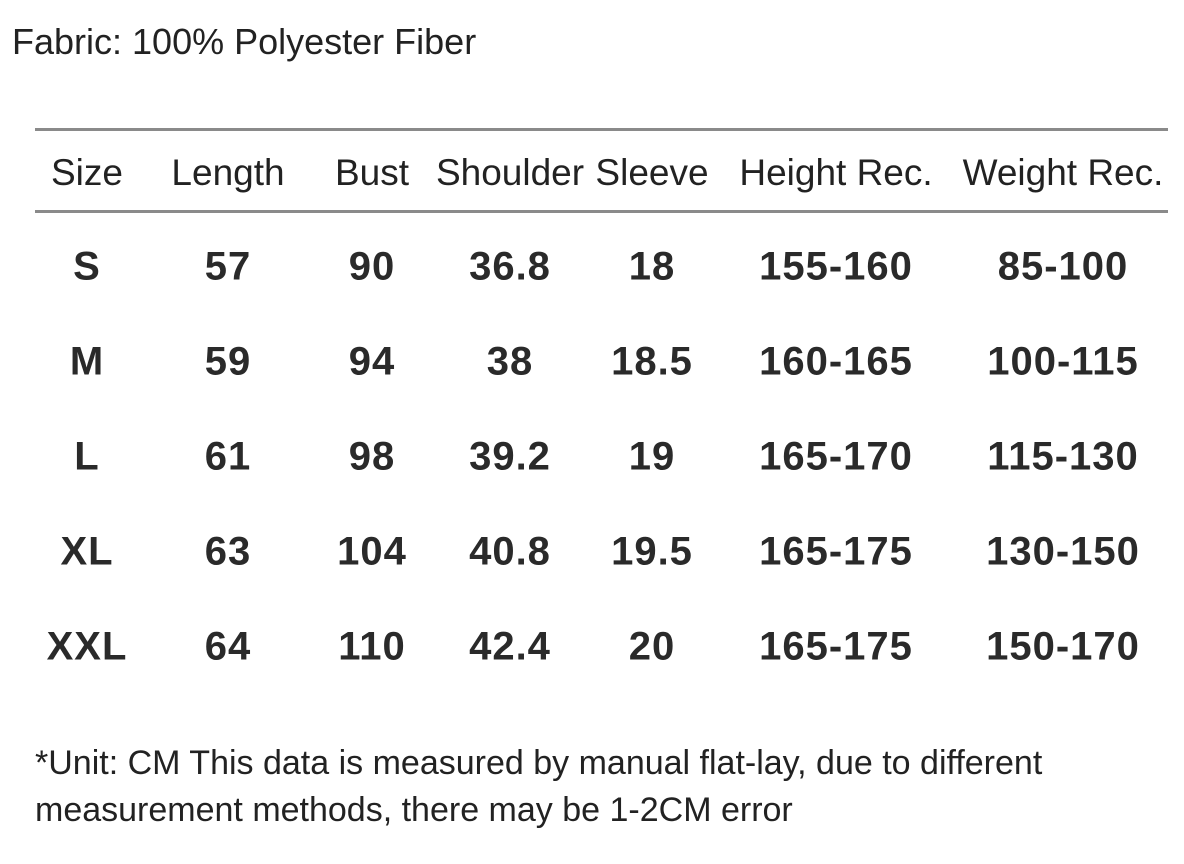 Image resolution: width=1184 pixels, height=864 pixels. Describe the element at coordinates (1063, 361) in the screenshot. I see `table-cell: 100-115` at that location.